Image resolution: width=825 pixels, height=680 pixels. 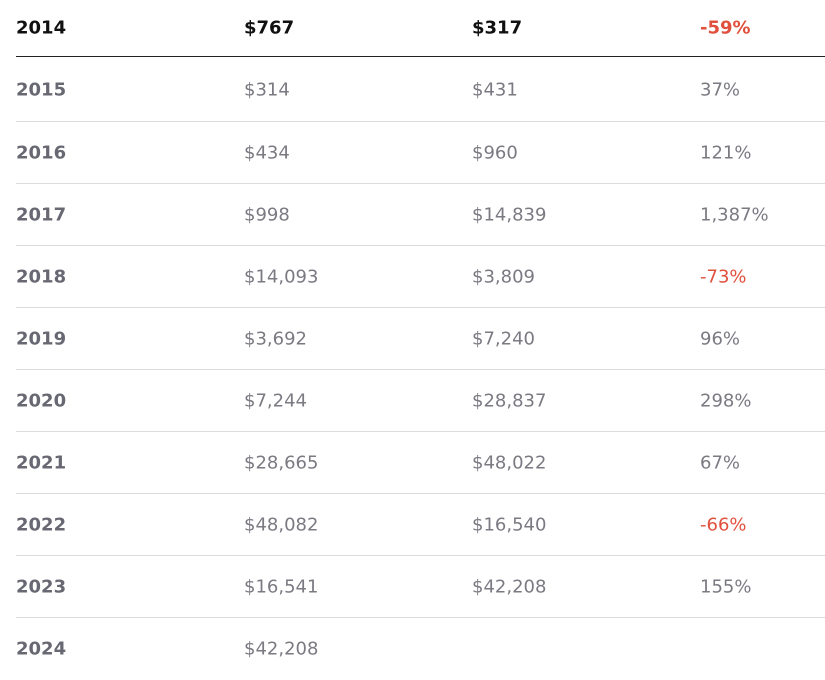 What do you see at coordinates (41, 28) in the screenshot?
I see `year-cell: 2014` at bounding box center [41, 28].